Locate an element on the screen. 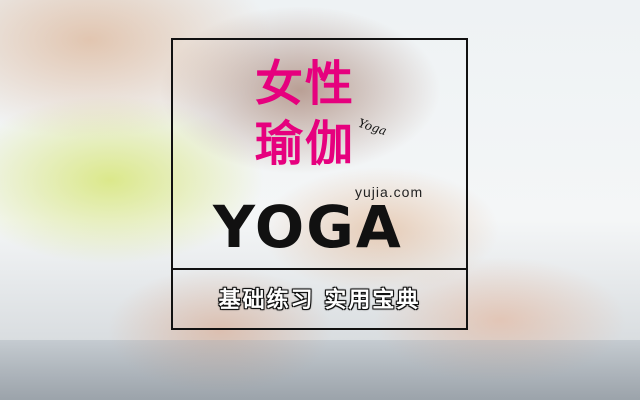 The height and width of the screenshot is (400, 640). title-line-1: 女性 is located at coordinates (305, 84).